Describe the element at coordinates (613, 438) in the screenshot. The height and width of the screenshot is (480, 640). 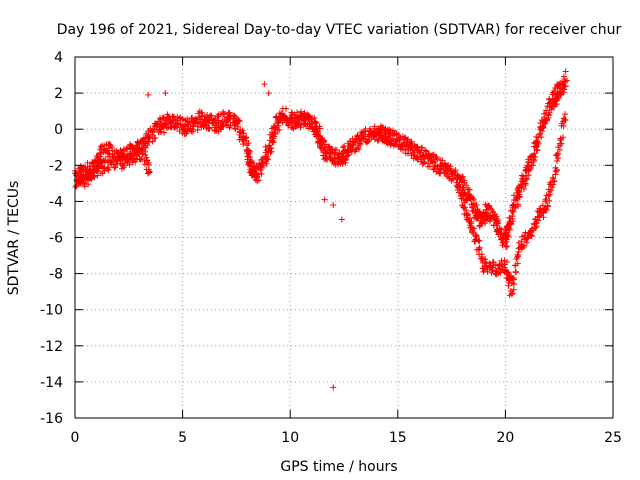
I see `x-tick-label: 25` at that location.